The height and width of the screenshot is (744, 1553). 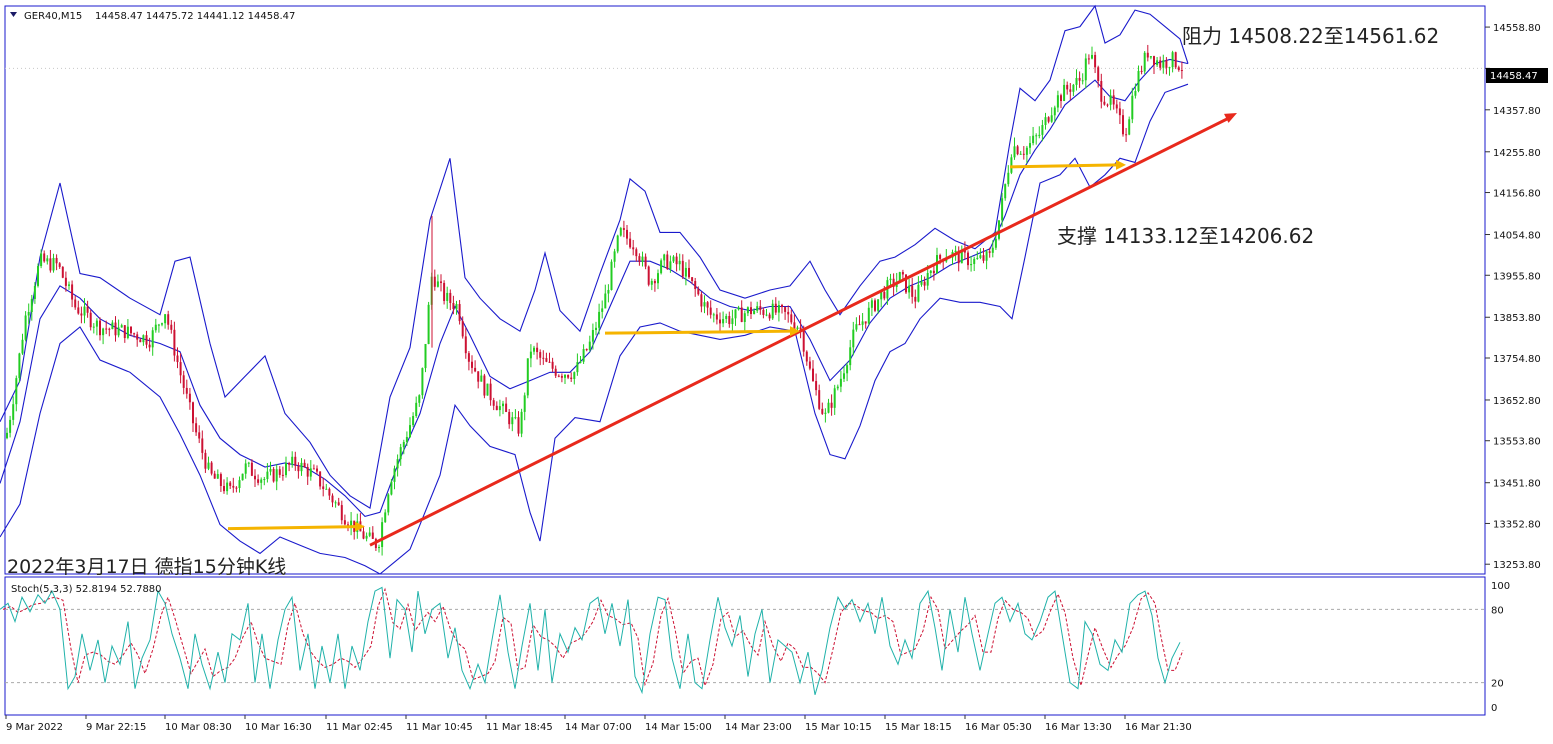 What do you see at coordinates (1078, 727) in the screenshot?
I see `time-tick-label: 16 Mar 13:30` at bounding box center [1078, 727].